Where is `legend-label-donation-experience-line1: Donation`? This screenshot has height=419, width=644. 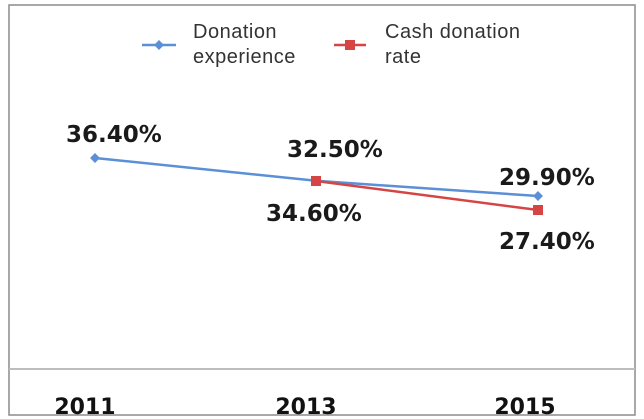
legend-label-donation-experience-line1: Donation is located at coordinates (235, 32).